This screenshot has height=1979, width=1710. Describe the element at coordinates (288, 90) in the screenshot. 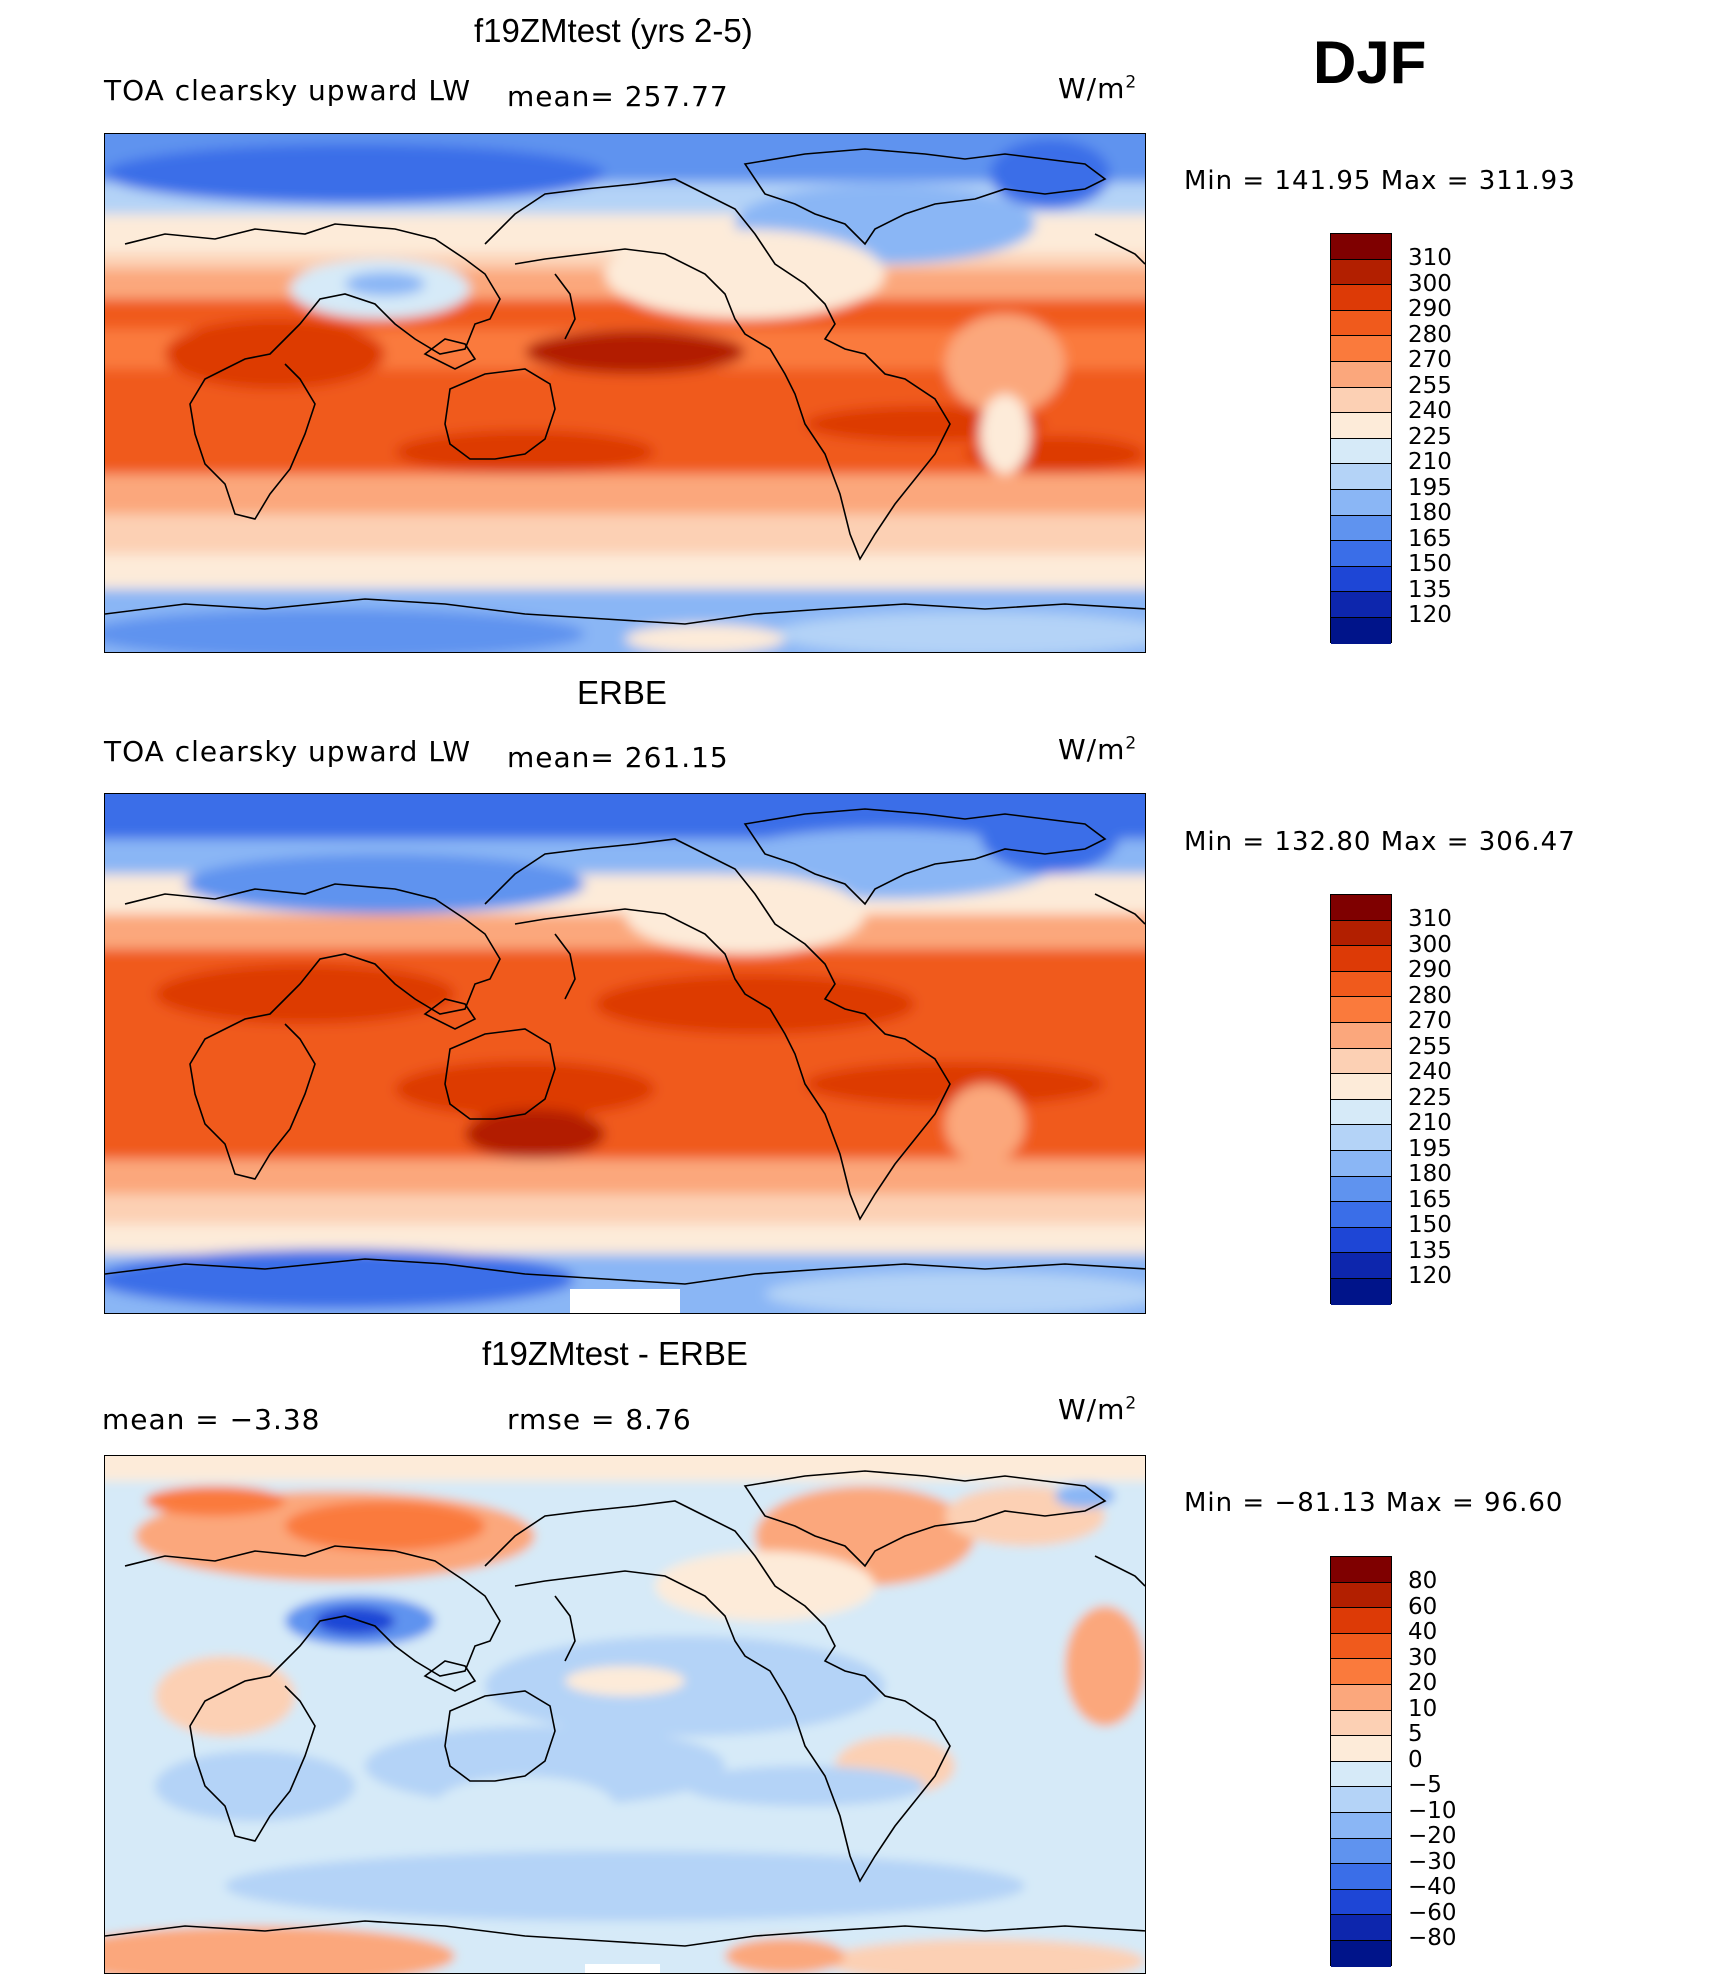

I see `panel-1-field-label: TOA clearsky upward LW` at that location.